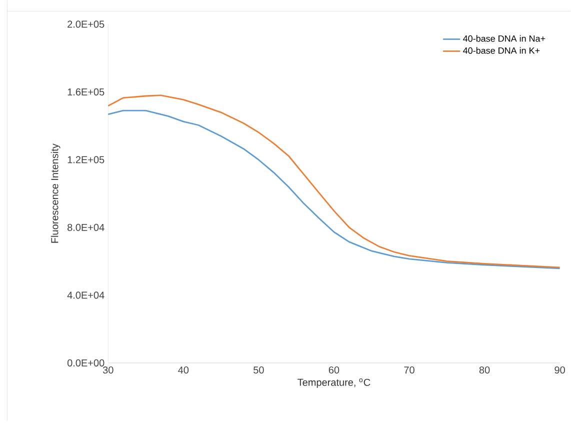 This screenshot has width=571, height=423. I want to click on x-tick-label: 80, so click(484, 370).